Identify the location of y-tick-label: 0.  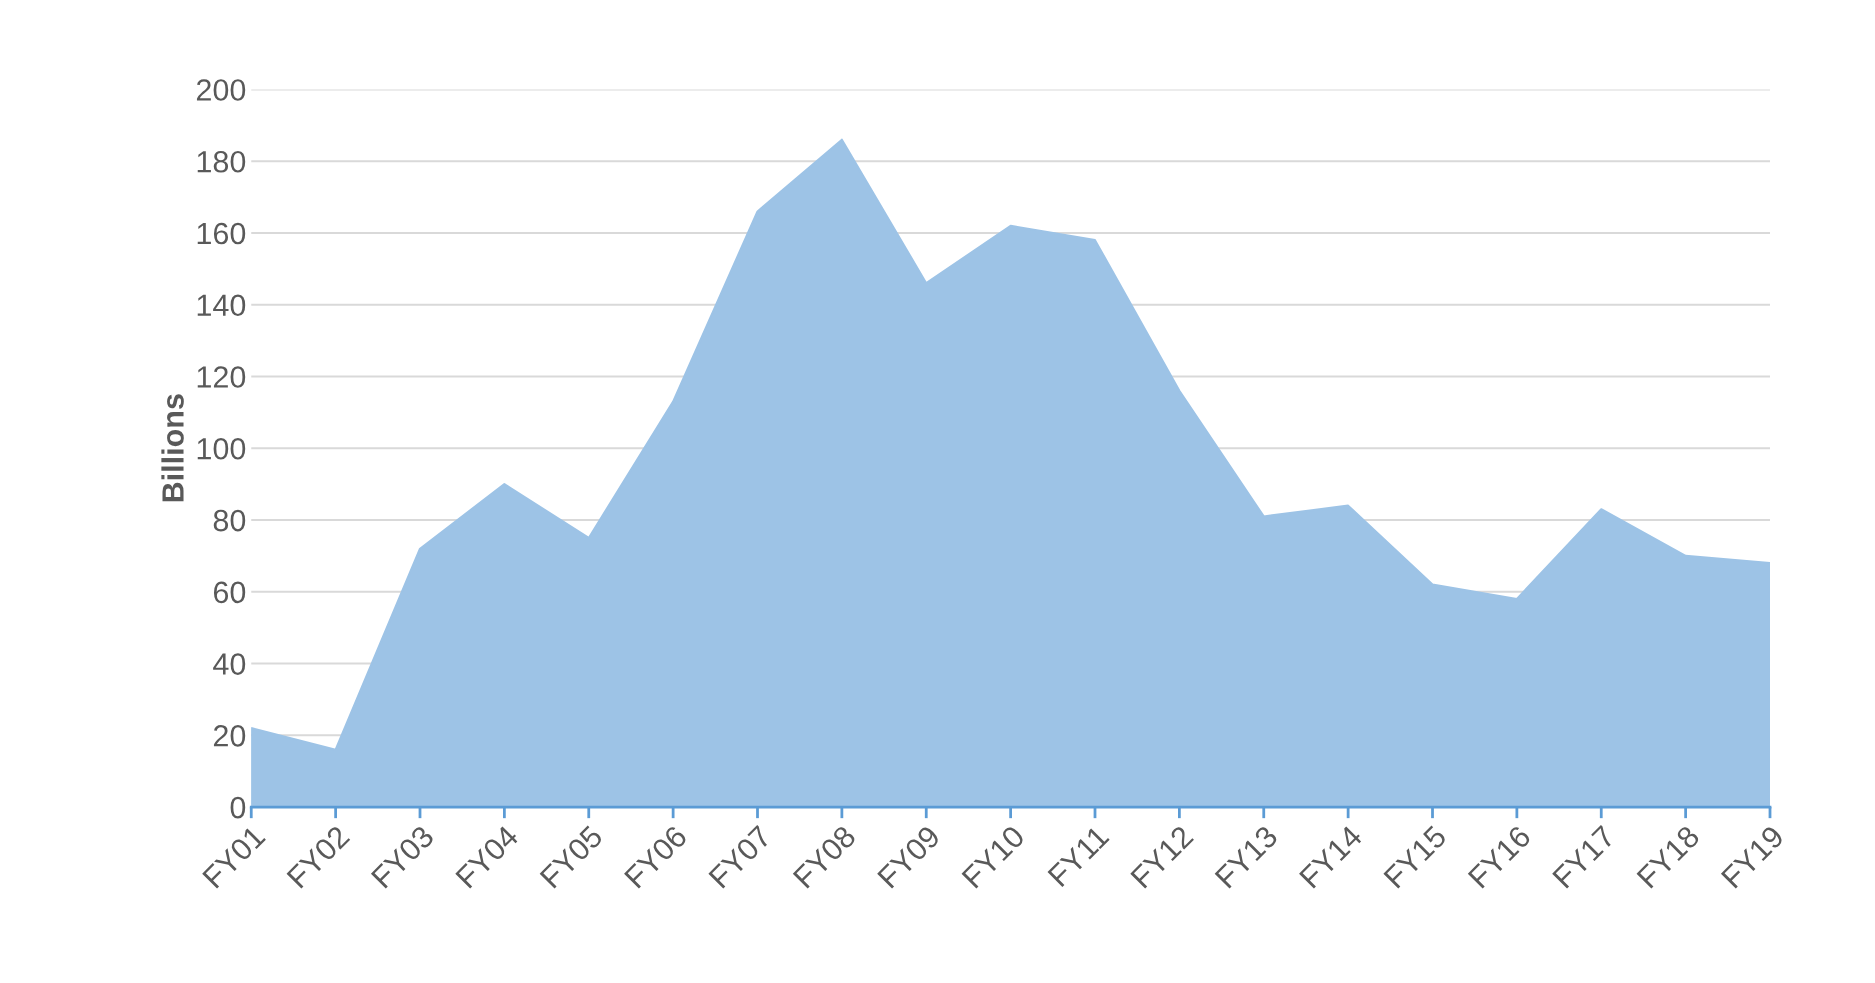
(238, 807).